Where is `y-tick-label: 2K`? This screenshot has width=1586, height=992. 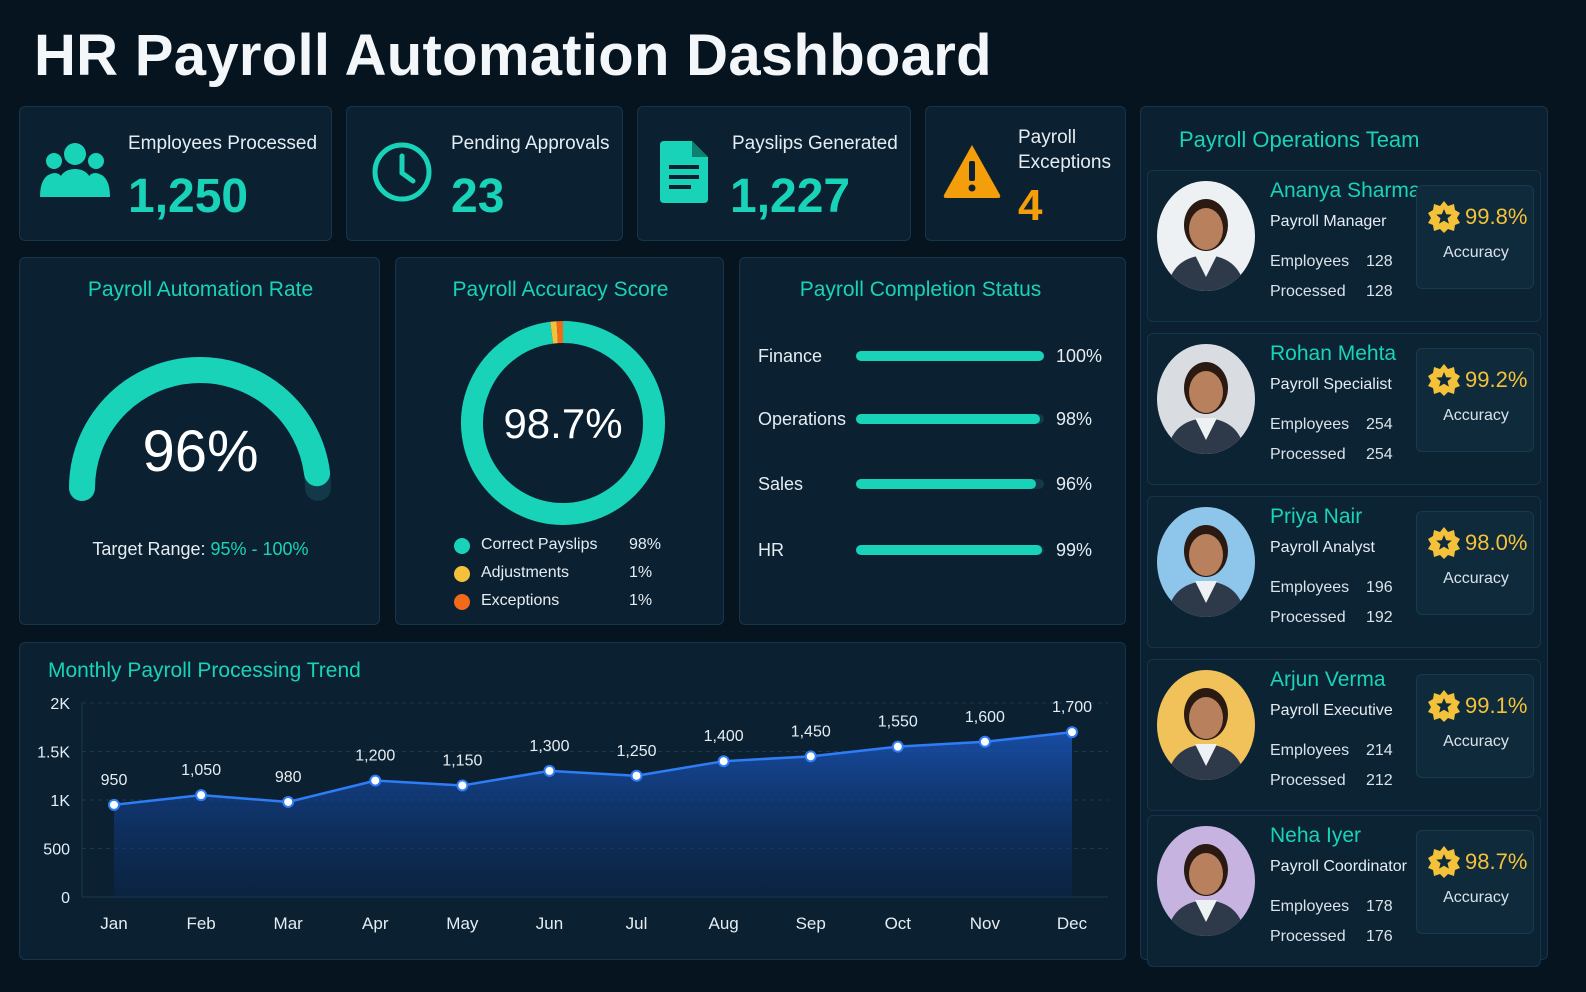
y-tick-label: 2K is located at coordinates (60, 704).